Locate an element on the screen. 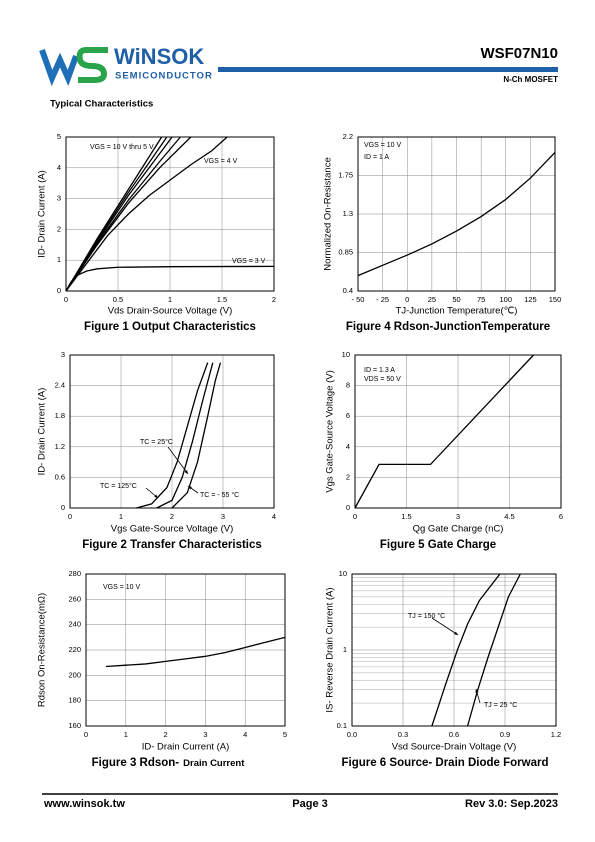 Image resolution: width=595 pixels, height=842 pixels. y-tick-label: 0 is located at coordinates (59, 290).